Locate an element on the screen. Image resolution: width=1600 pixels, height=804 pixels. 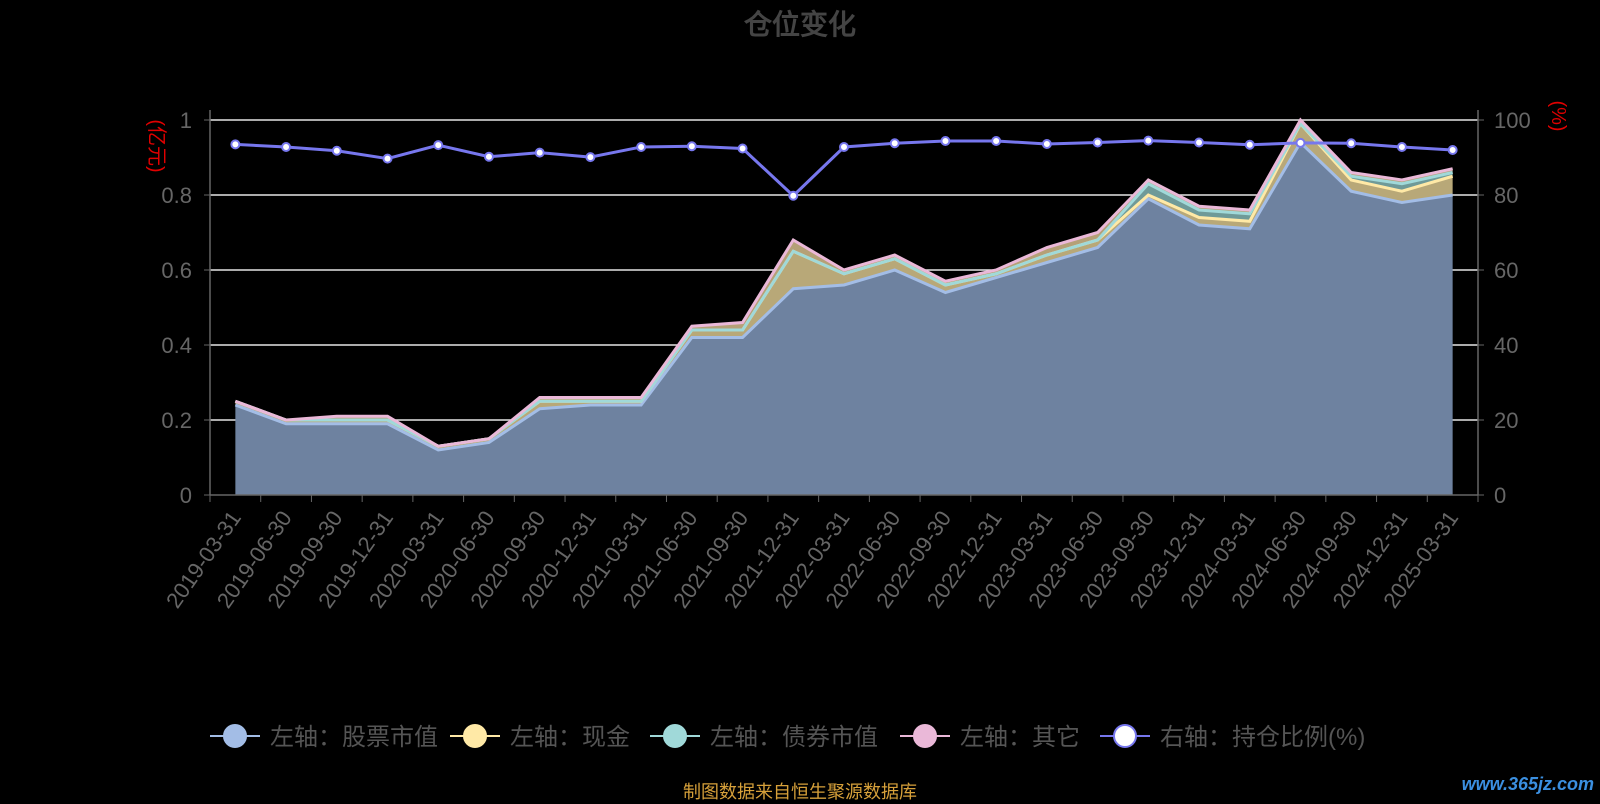
legend-item-1: 左轴：股票市值 is located at coordinates (324, 737).